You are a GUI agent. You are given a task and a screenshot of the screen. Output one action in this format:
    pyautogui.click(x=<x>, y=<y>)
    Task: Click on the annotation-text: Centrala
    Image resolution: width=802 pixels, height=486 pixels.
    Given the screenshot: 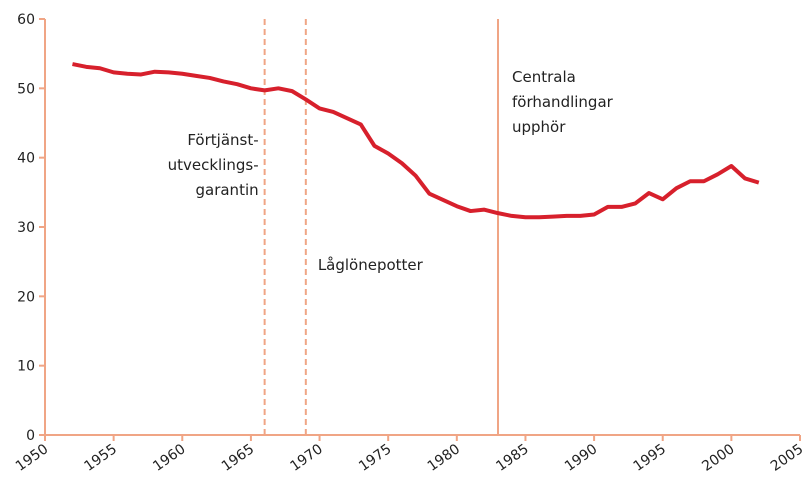 What is the action you would take?
    pyautogui.click(x=544, y=77)
    